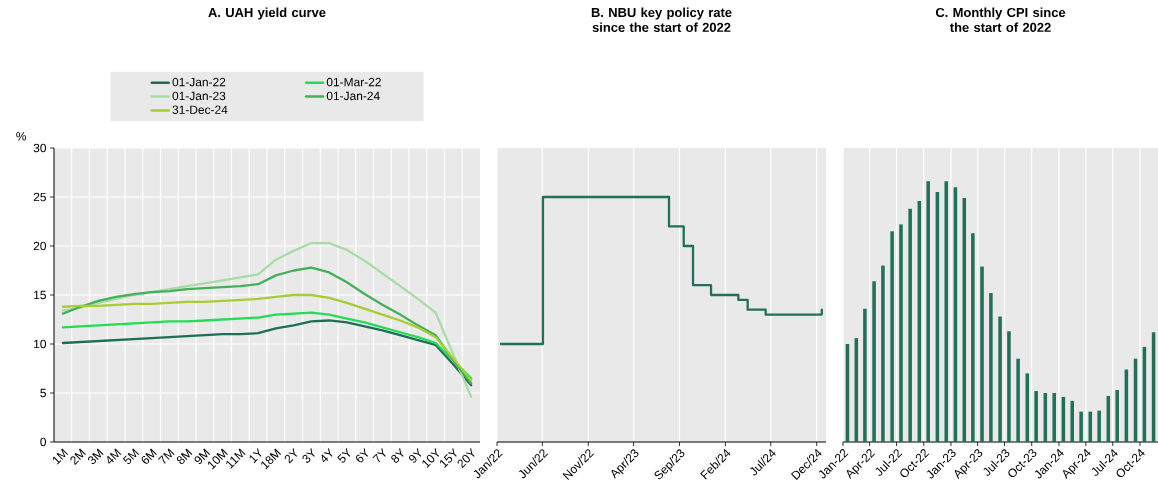 The height and width of the screenshot is (490, 1158). Describe the element at coordinates (199, 96) in the screenshot. I see `legend-label: 01-Jan-23` at that location.